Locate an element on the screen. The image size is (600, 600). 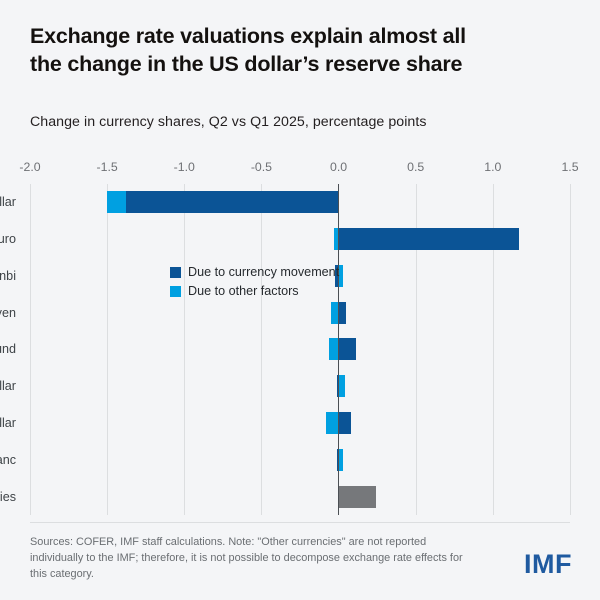
bar-row: euro is located at coordinates (285, 239).